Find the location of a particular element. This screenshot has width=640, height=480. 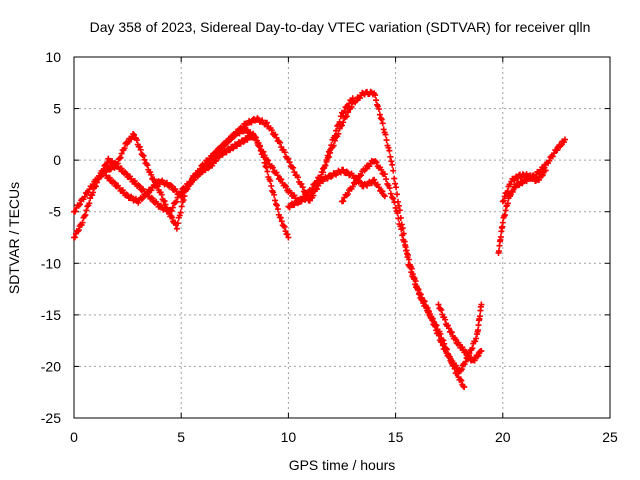

y-tick-label: -10 is located at coordinates (51, 263).